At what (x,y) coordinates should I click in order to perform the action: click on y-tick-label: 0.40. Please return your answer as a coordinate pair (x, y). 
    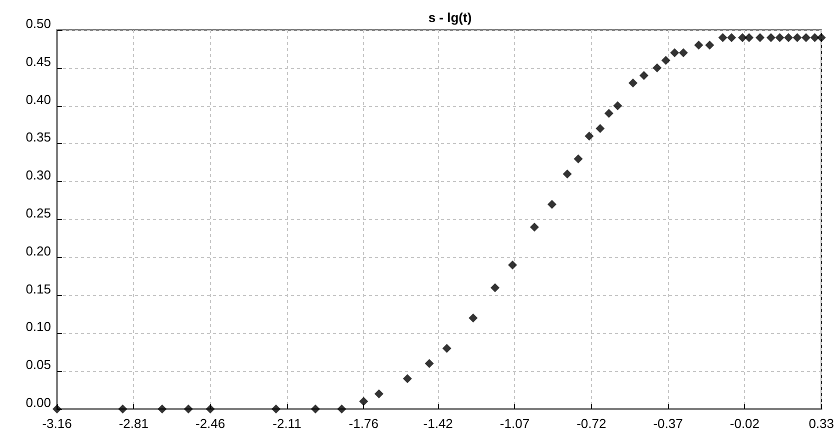
    Looking at the image, I should click on (38, 99).